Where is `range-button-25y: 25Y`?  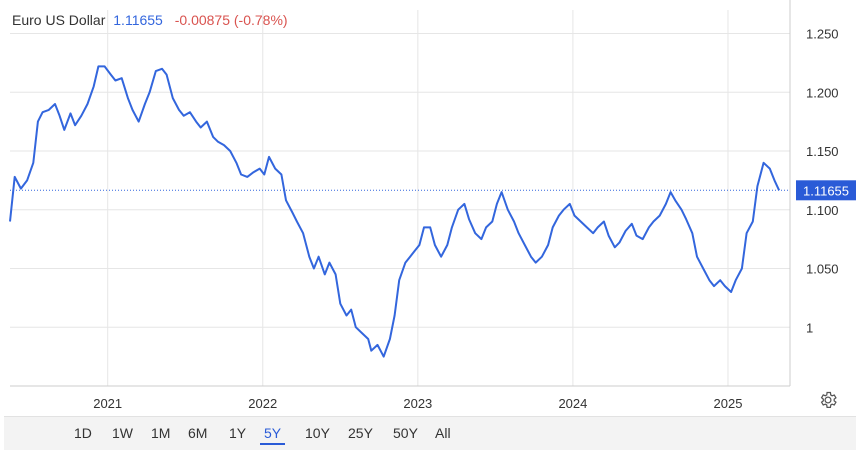
range-button-25y: 25Y is located at coordinates (360, 433).